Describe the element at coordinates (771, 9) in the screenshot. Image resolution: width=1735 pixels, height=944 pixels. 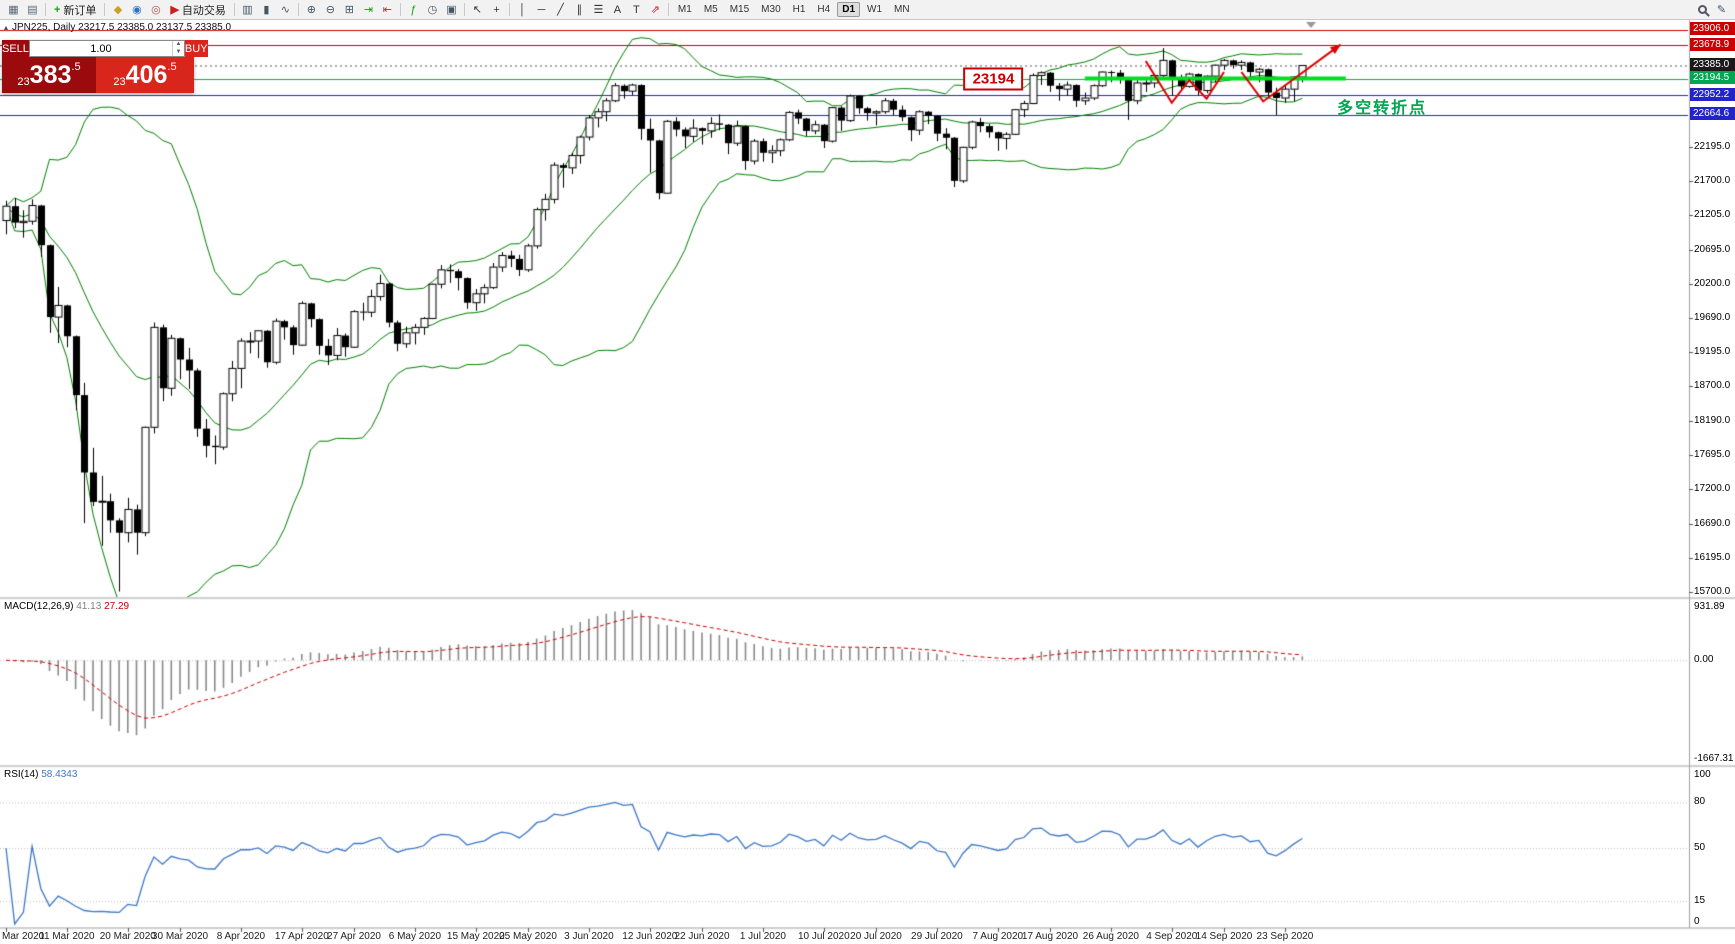
I see `timeframe-m30-button: M30` at that location.